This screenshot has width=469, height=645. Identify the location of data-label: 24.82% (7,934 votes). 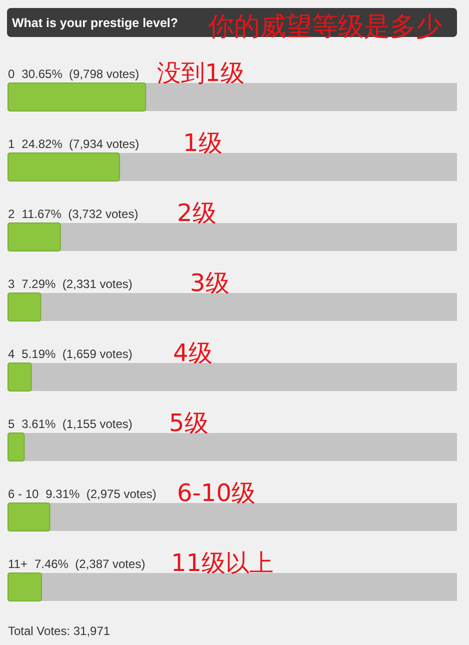
(81, 144).